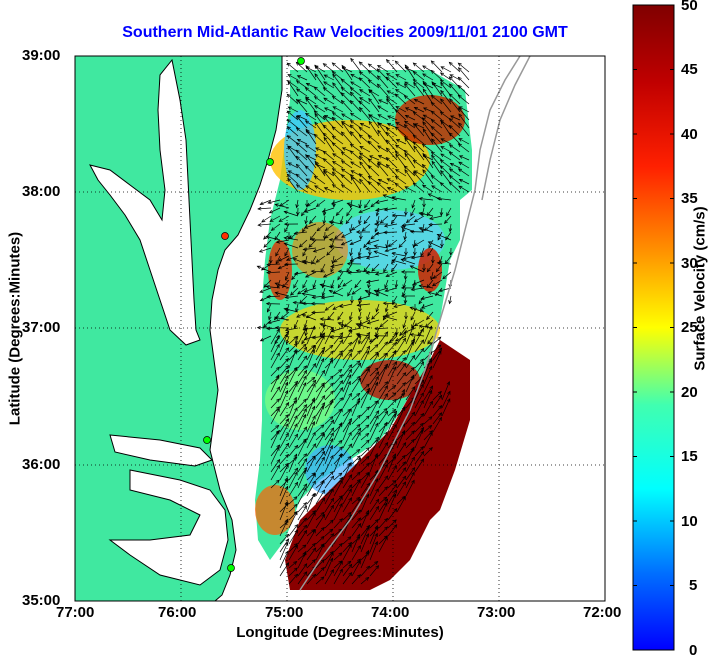 The width and height of the screenshot is (724, 659). What do you see at coordinates (689, 521) in the screenshot?
I see `colorbar-tick-label: 10` at bounding box center [689, 521].